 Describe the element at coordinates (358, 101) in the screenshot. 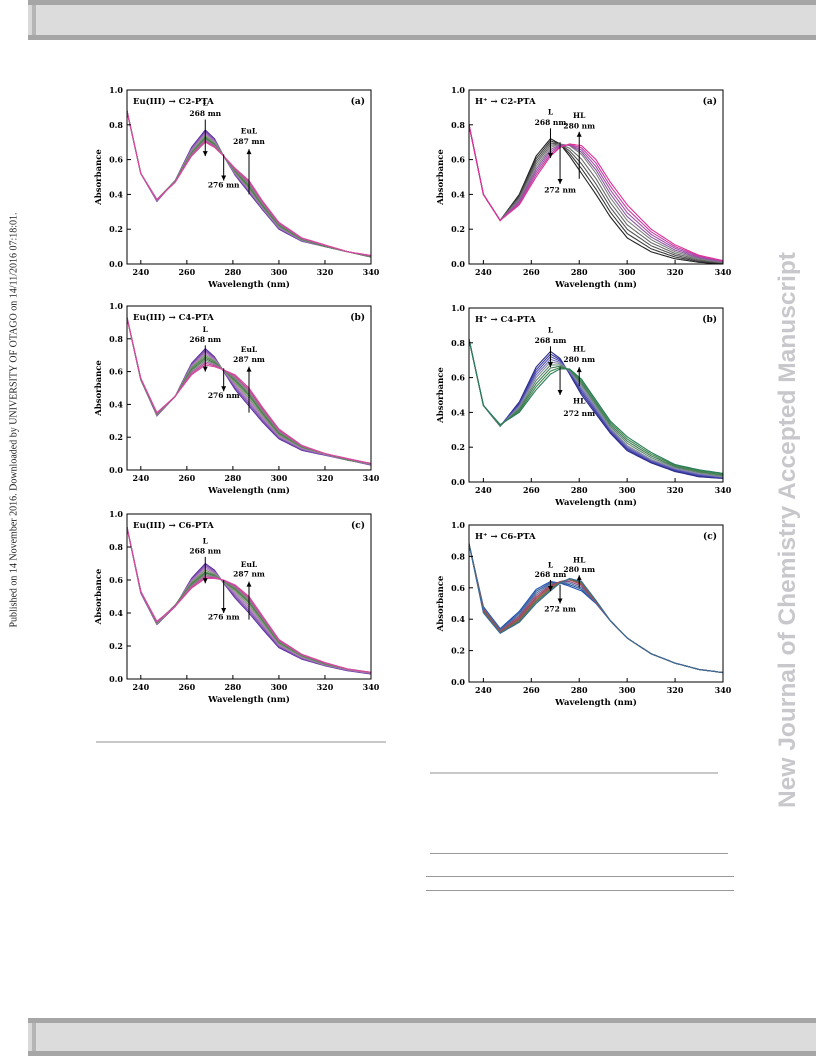

I see `panel-label: (a)` at that location.